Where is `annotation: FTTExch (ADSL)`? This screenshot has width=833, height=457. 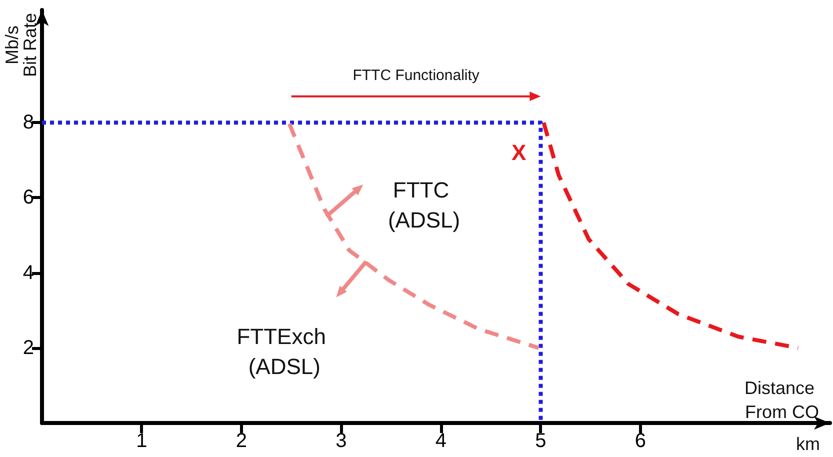 annotation: FTTExch (ADSL) is located at coordinates (284, 352).